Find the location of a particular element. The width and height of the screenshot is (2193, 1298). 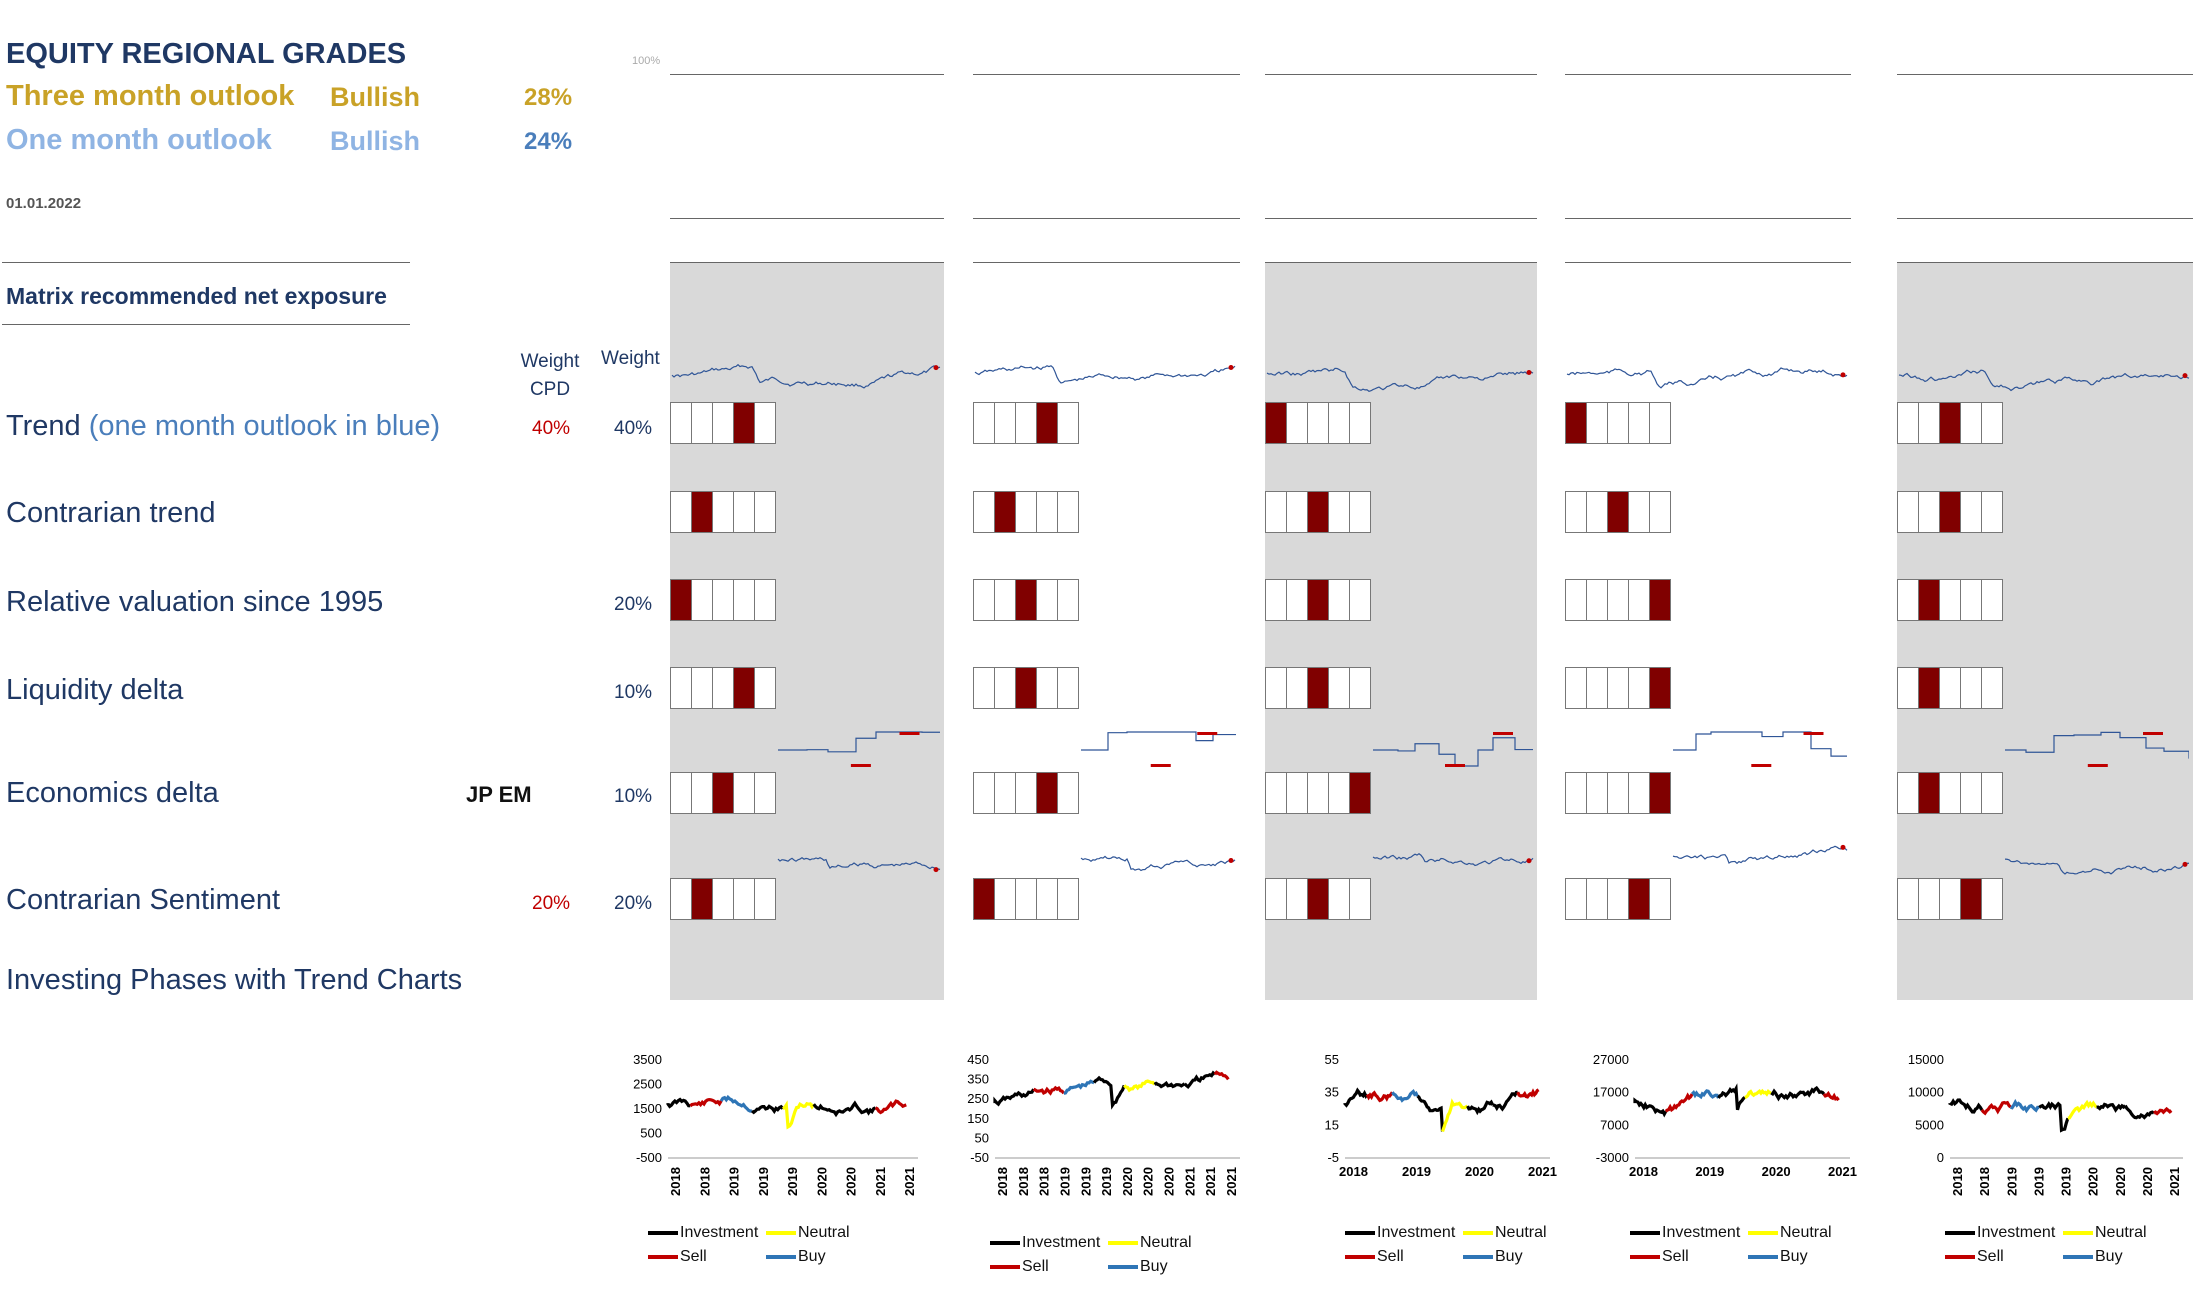

y-tick-label: 10000 is located at coordinates (1926, 1092).